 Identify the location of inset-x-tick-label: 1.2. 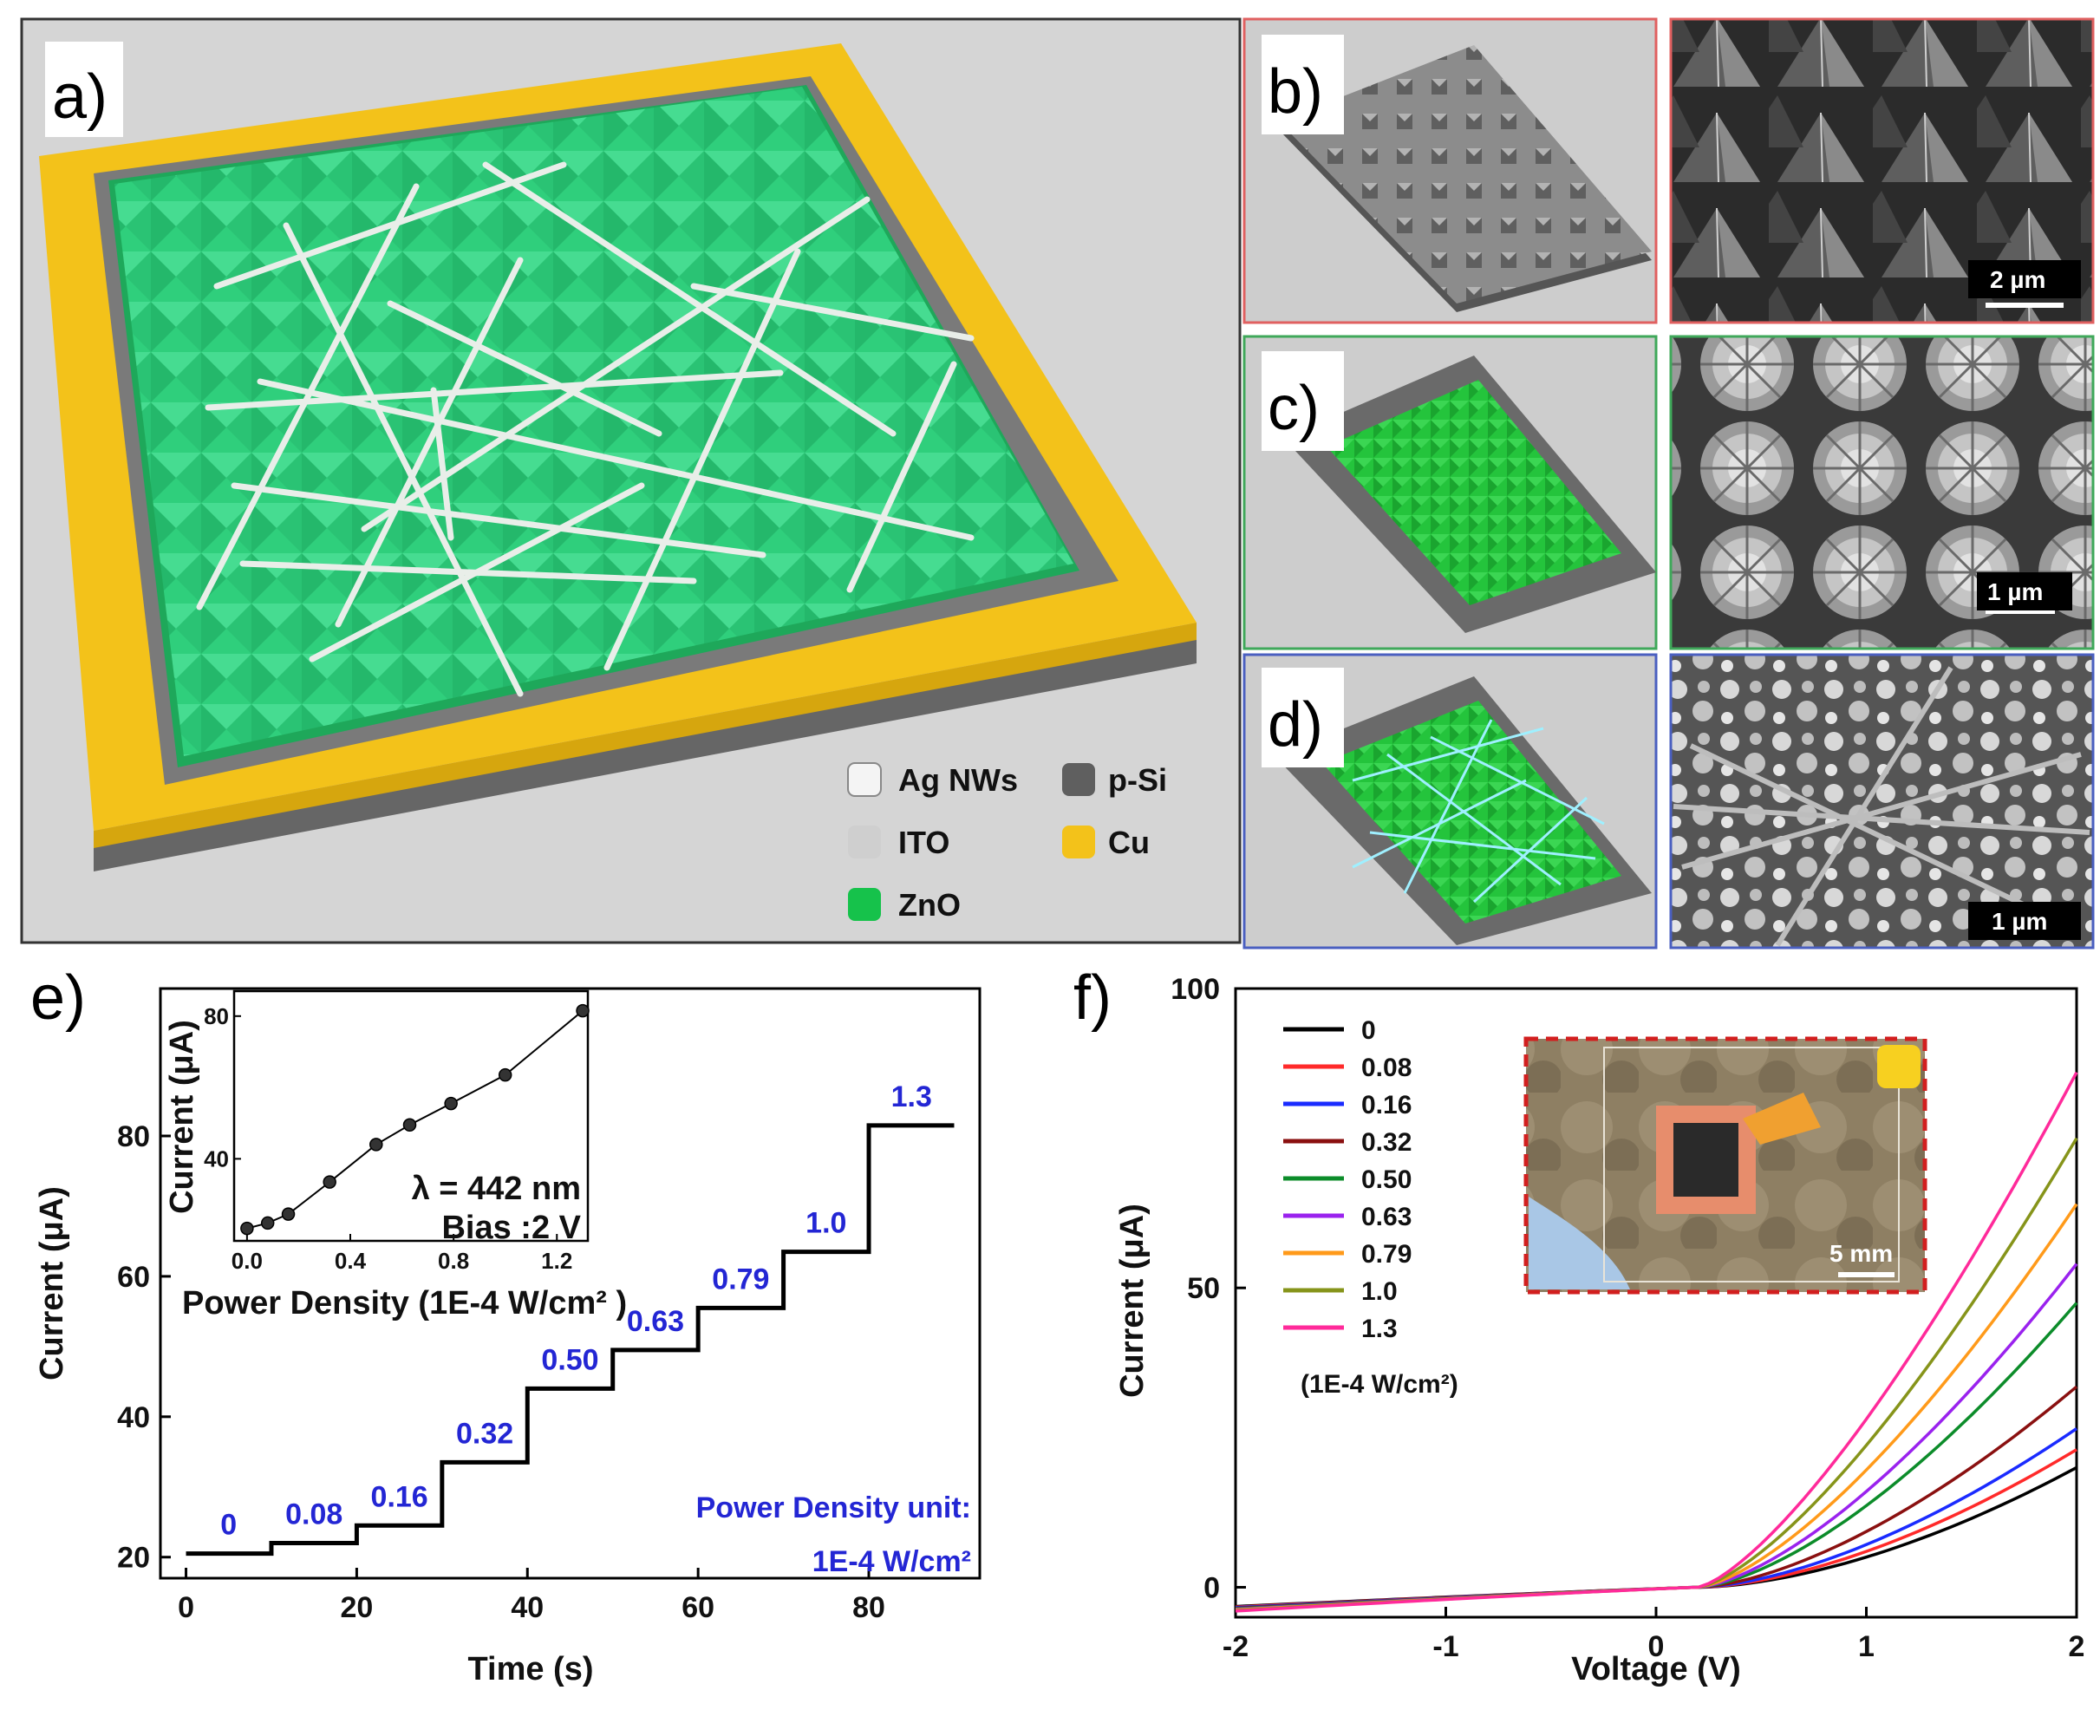
(556, 1261).